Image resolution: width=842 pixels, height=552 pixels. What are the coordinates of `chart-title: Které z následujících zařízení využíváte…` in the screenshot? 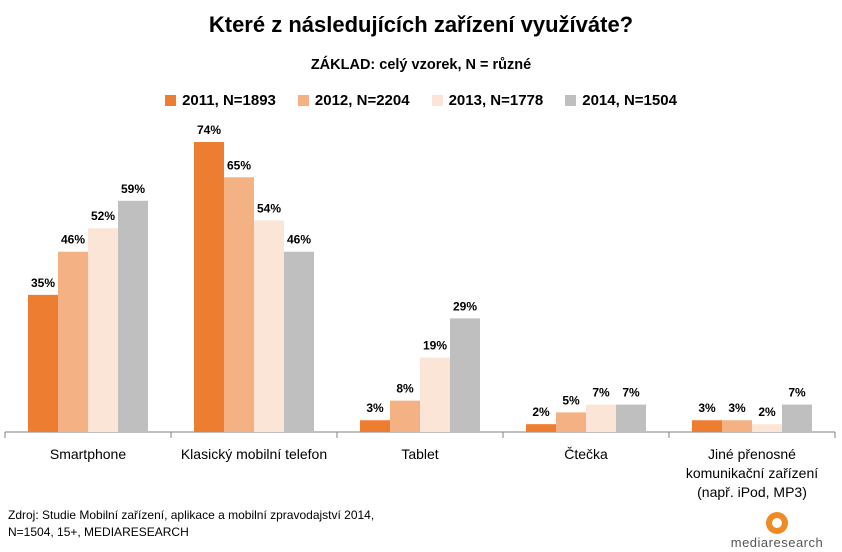 It's located at (421, 24).